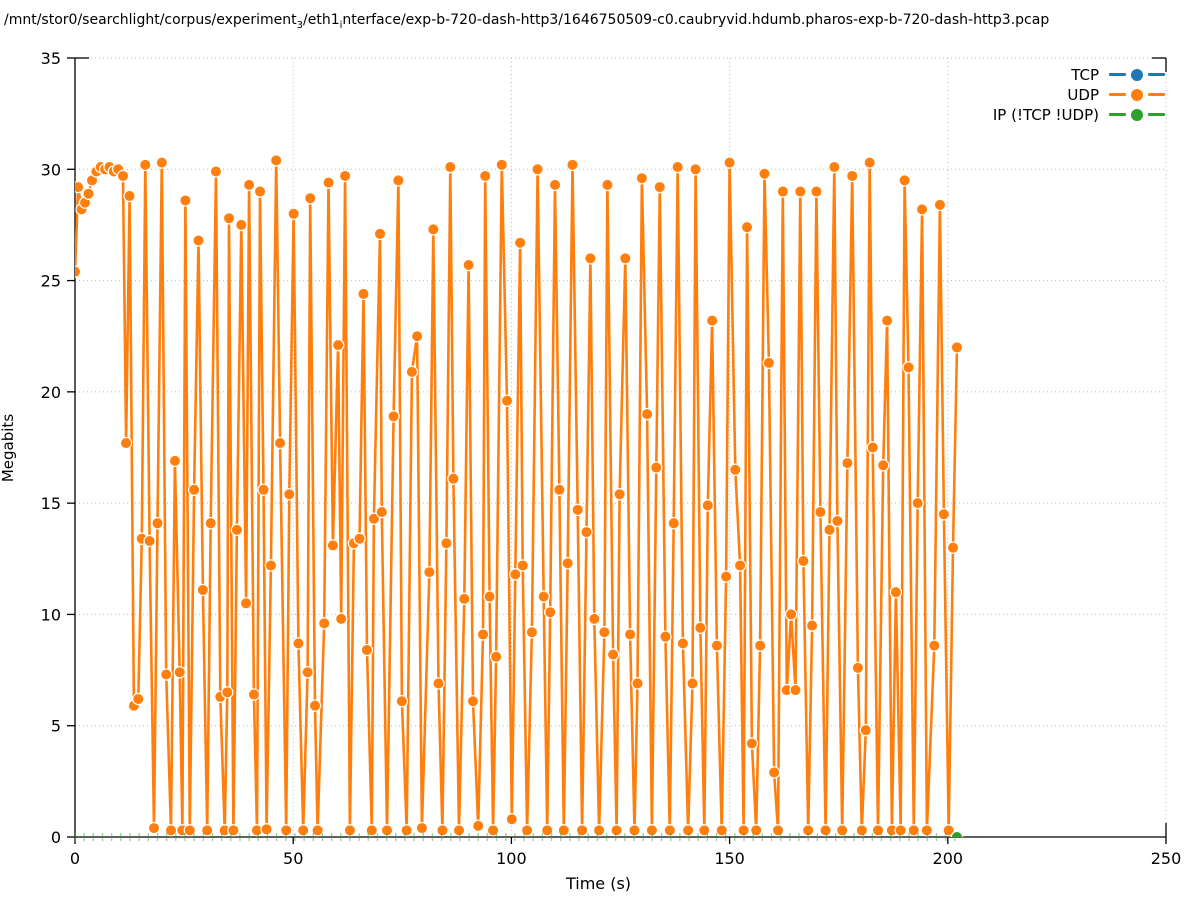 This screenshot has width=1197, height=900. I want to click on svg-text: 200, so click(948, 858).